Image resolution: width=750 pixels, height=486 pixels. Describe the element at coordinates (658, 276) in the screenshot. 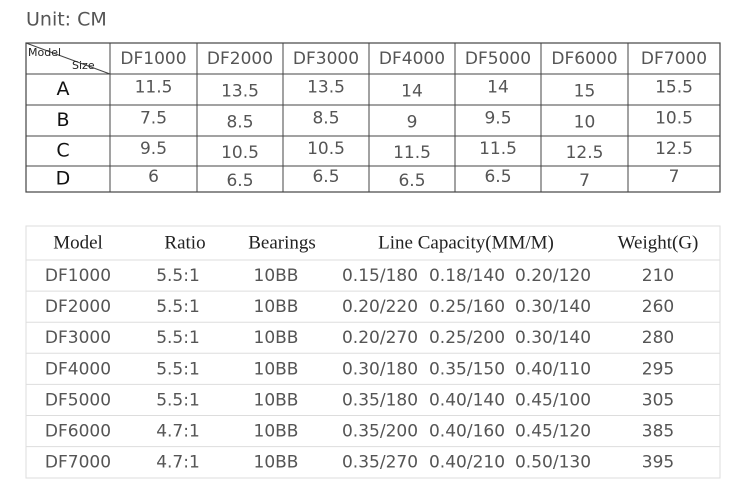

I see `cell: 210` at that location.